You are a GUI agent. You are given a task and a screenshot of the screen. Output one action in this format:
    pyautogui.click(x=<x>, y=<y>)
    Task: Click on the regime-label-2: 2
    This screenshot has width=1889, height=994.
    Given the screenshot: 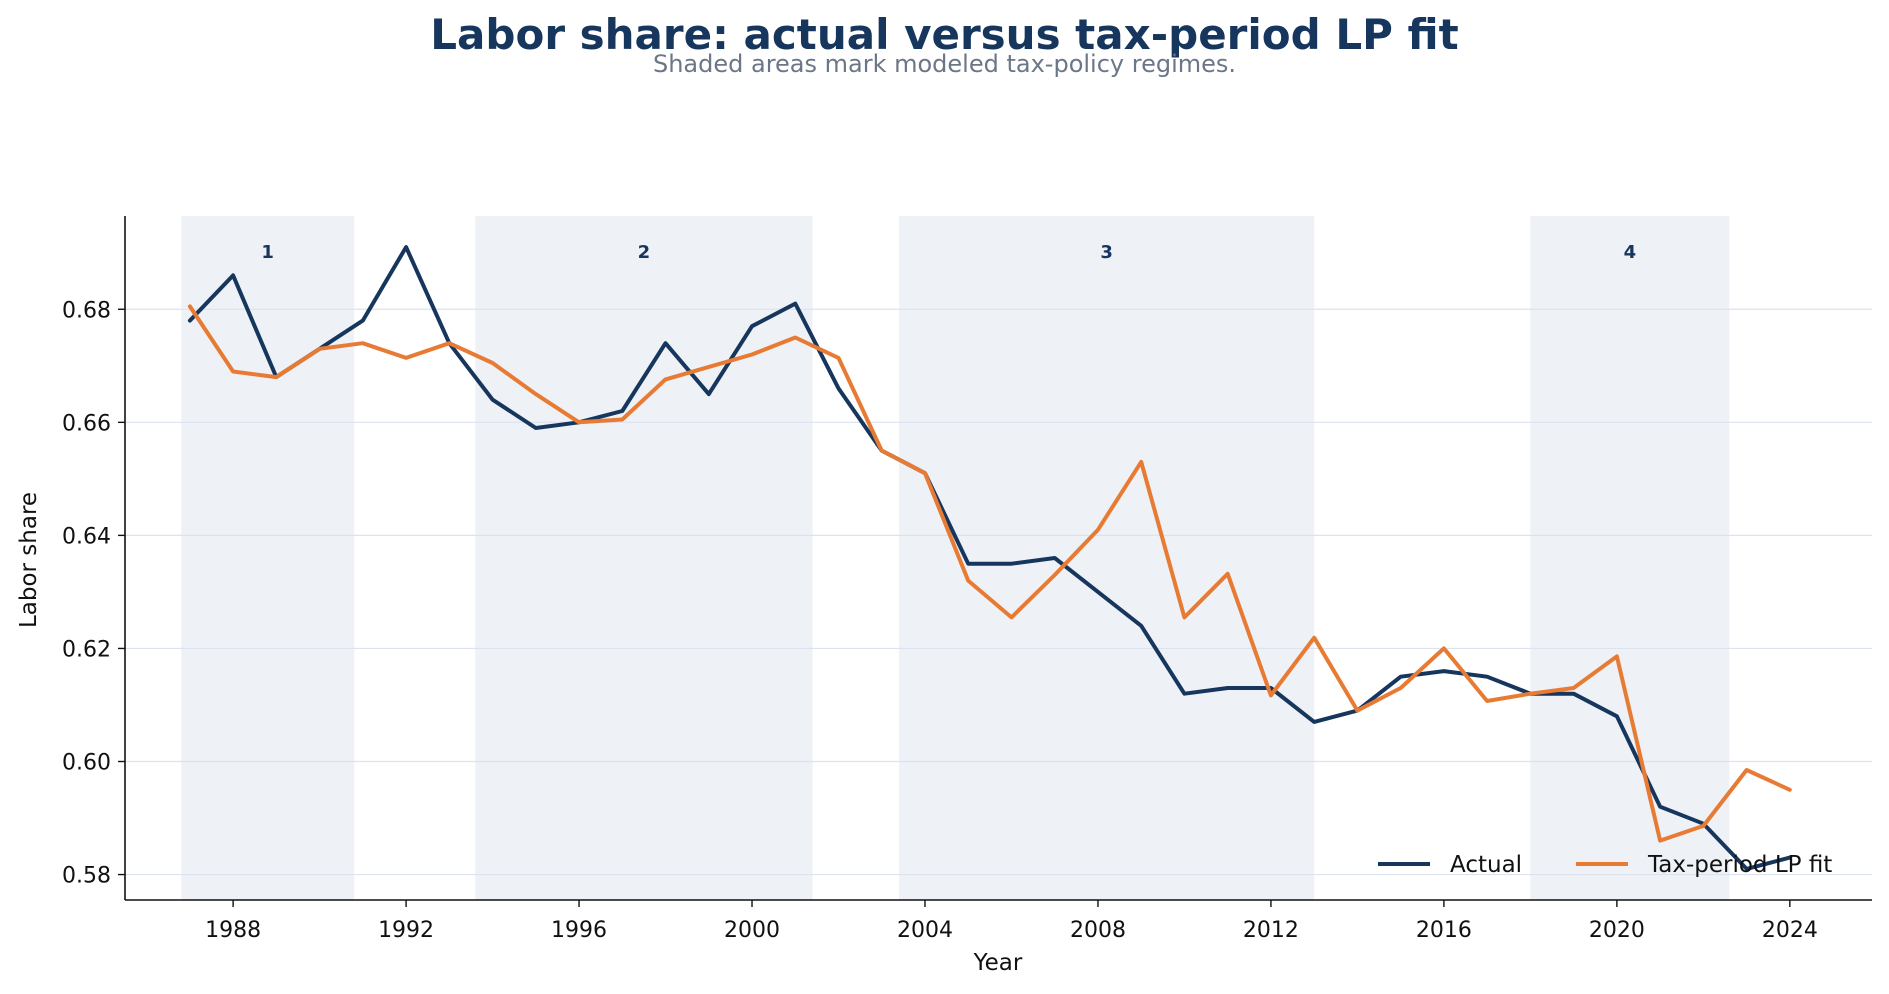 What is the action you would take?
    pyautogui.click(x=644, y=252)
    